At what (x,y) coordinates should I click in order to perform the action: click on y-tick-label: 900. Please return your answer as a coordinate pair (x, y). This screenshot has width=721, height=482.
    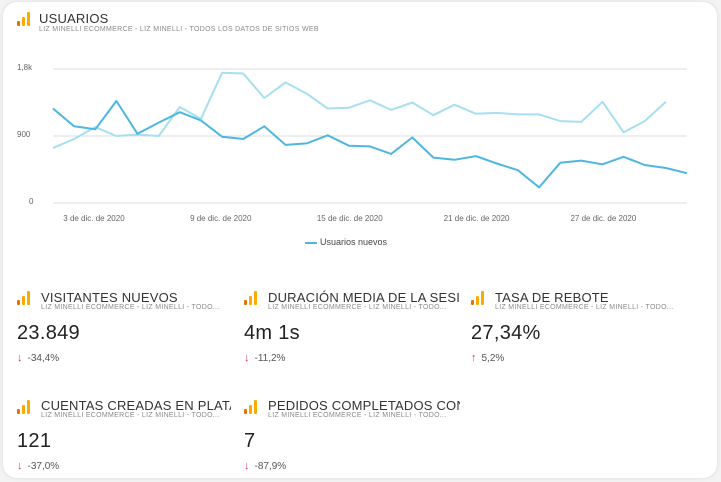
    Looking at the image, I should click on (24, 134).